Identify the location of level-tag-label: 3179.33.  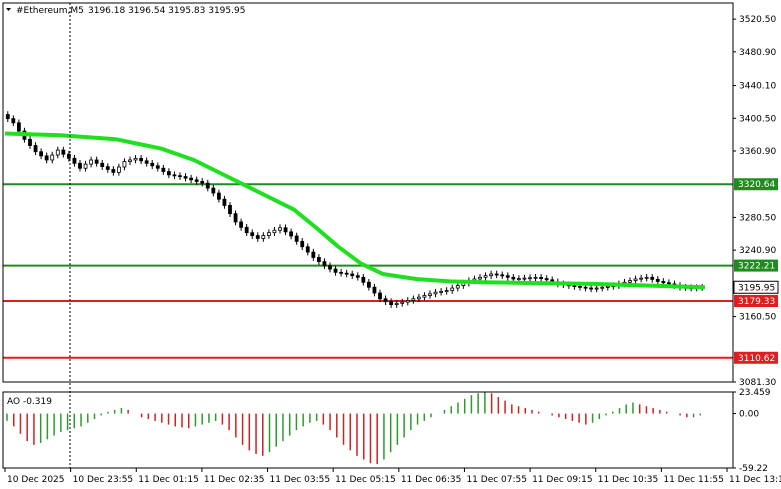
(756, 302).